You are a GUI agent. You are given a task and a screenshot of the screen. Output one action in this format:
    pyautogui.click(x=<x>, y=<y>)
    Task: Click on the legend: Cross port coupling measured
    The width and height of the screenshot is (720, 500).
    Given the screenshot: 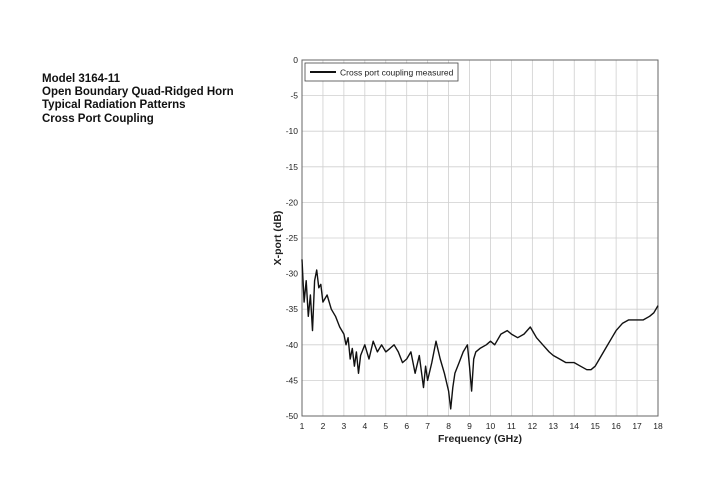 What is the action you would take?
    pyautogui.click(x=381, y=72)
    